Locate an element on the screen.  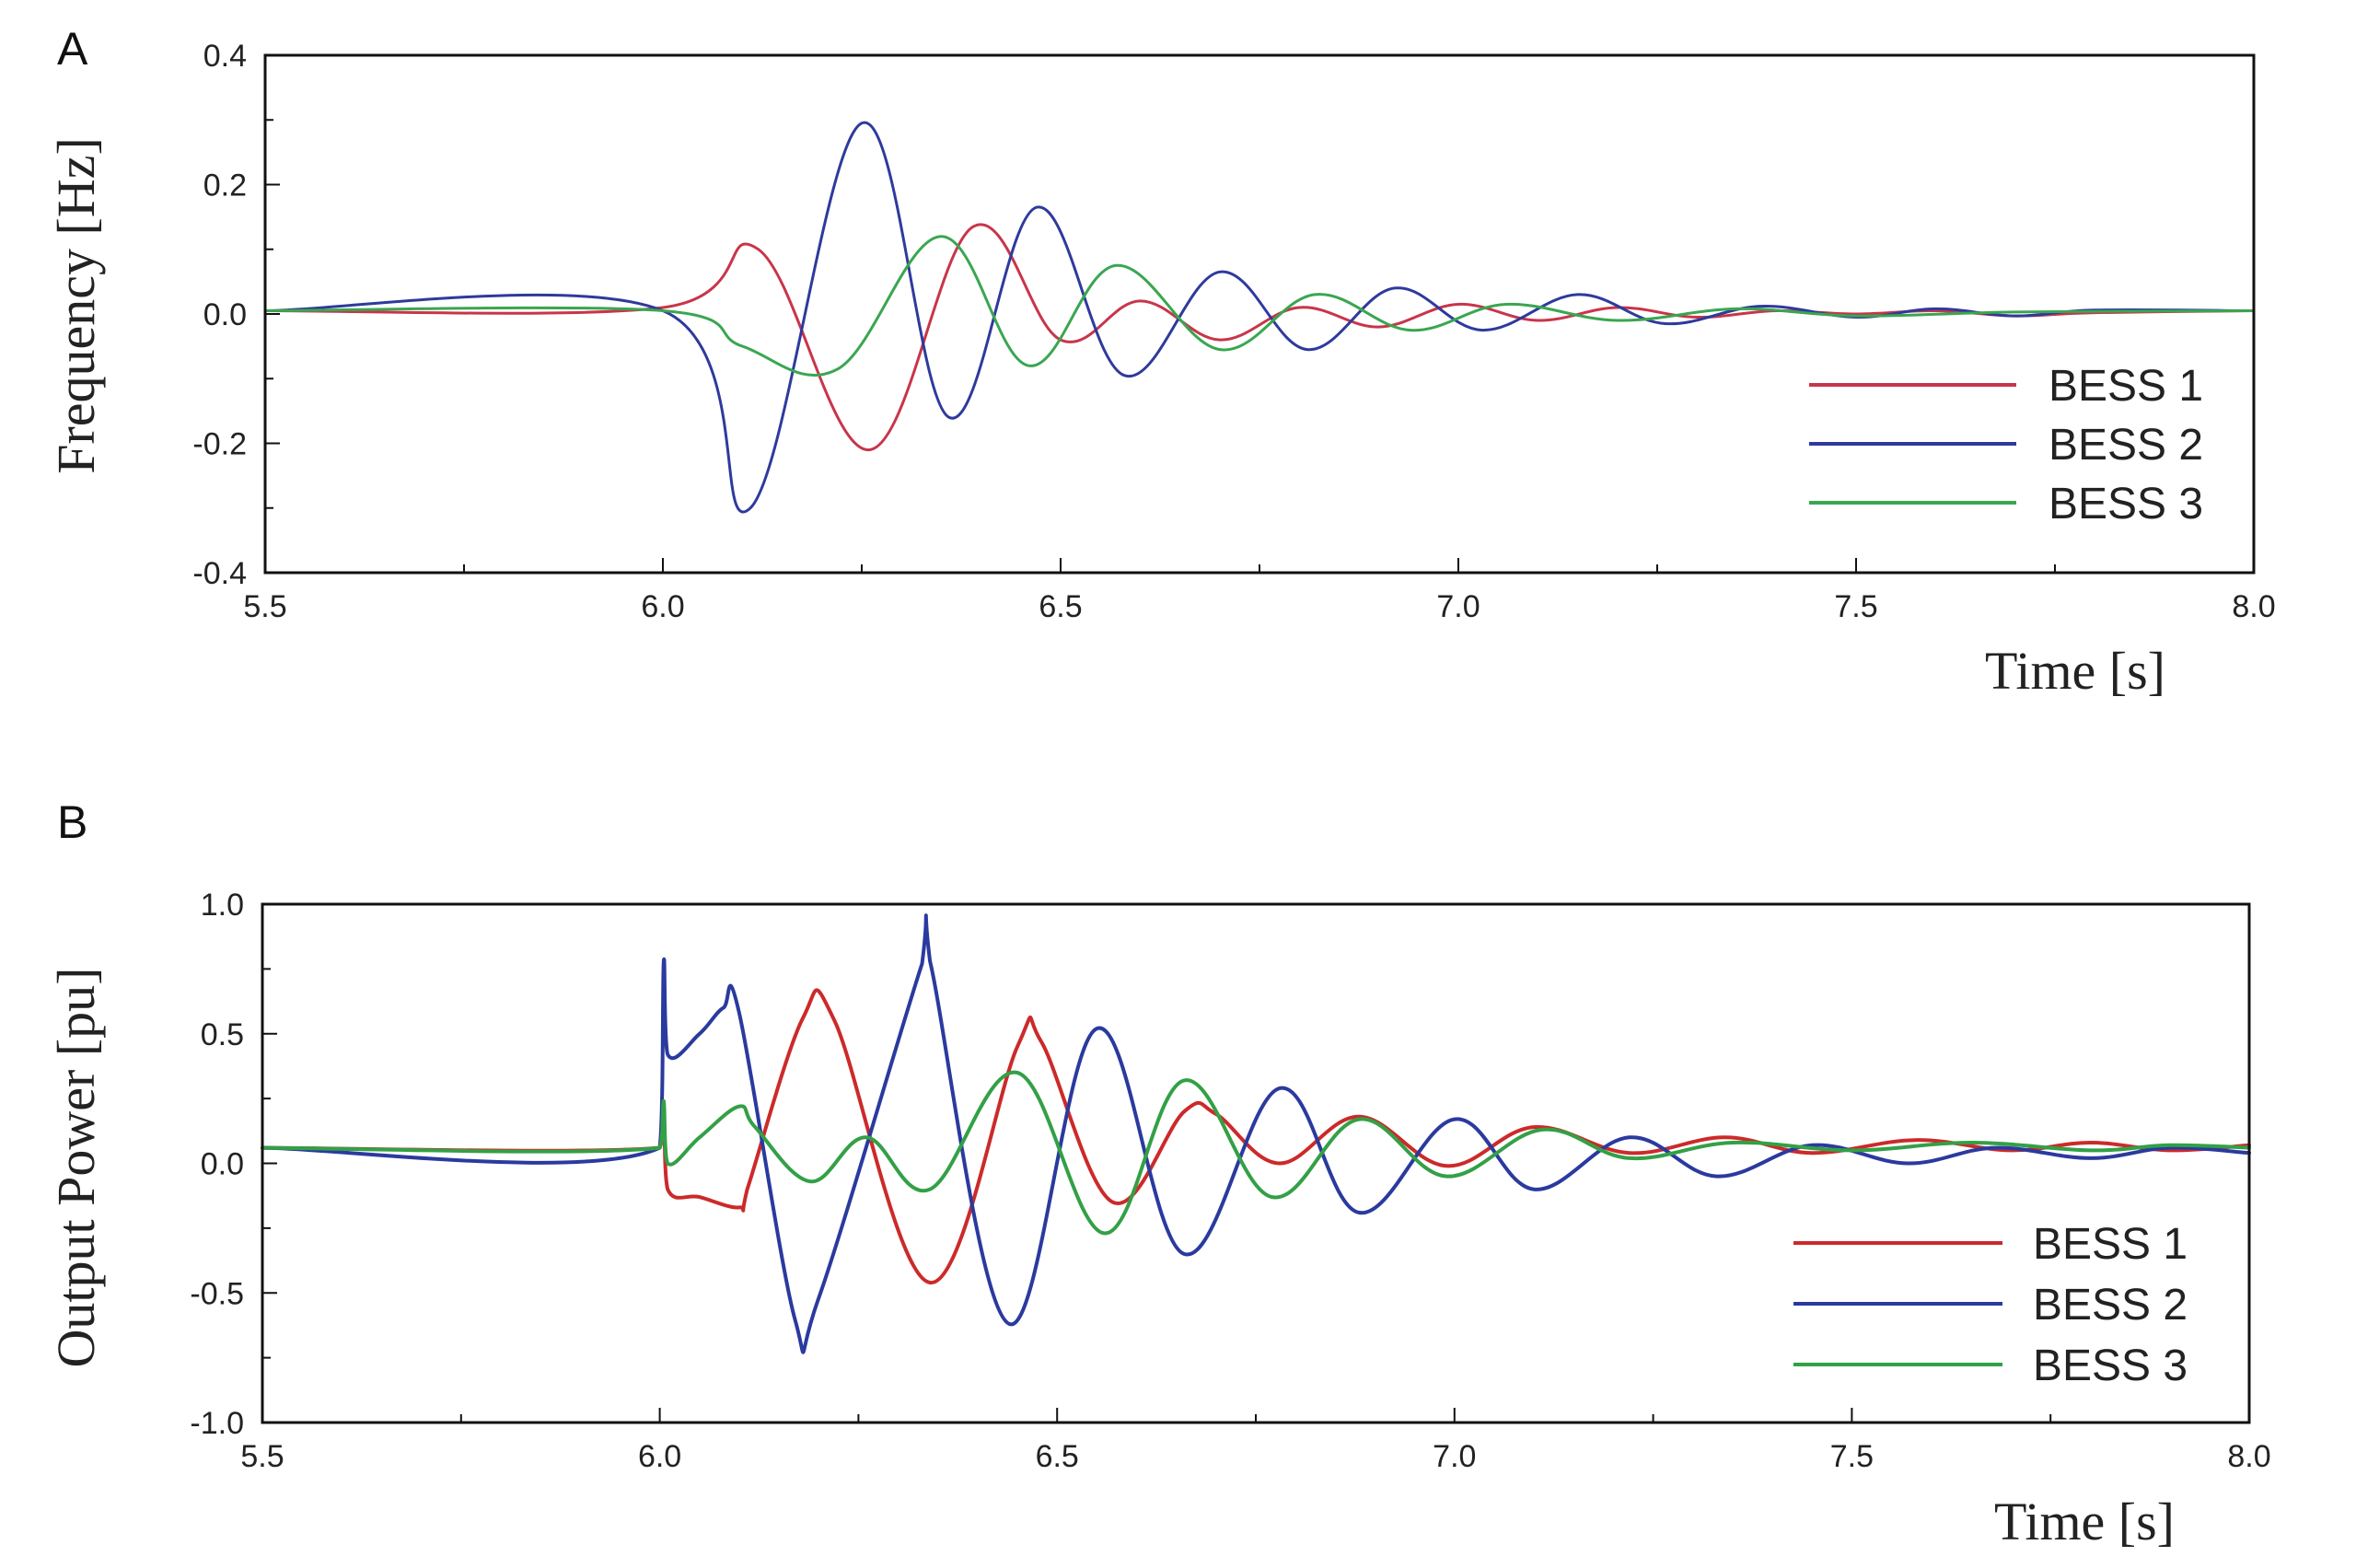
panel-b-y-axis-title: Output Power [pu] is located at coordinates (76, 1168).